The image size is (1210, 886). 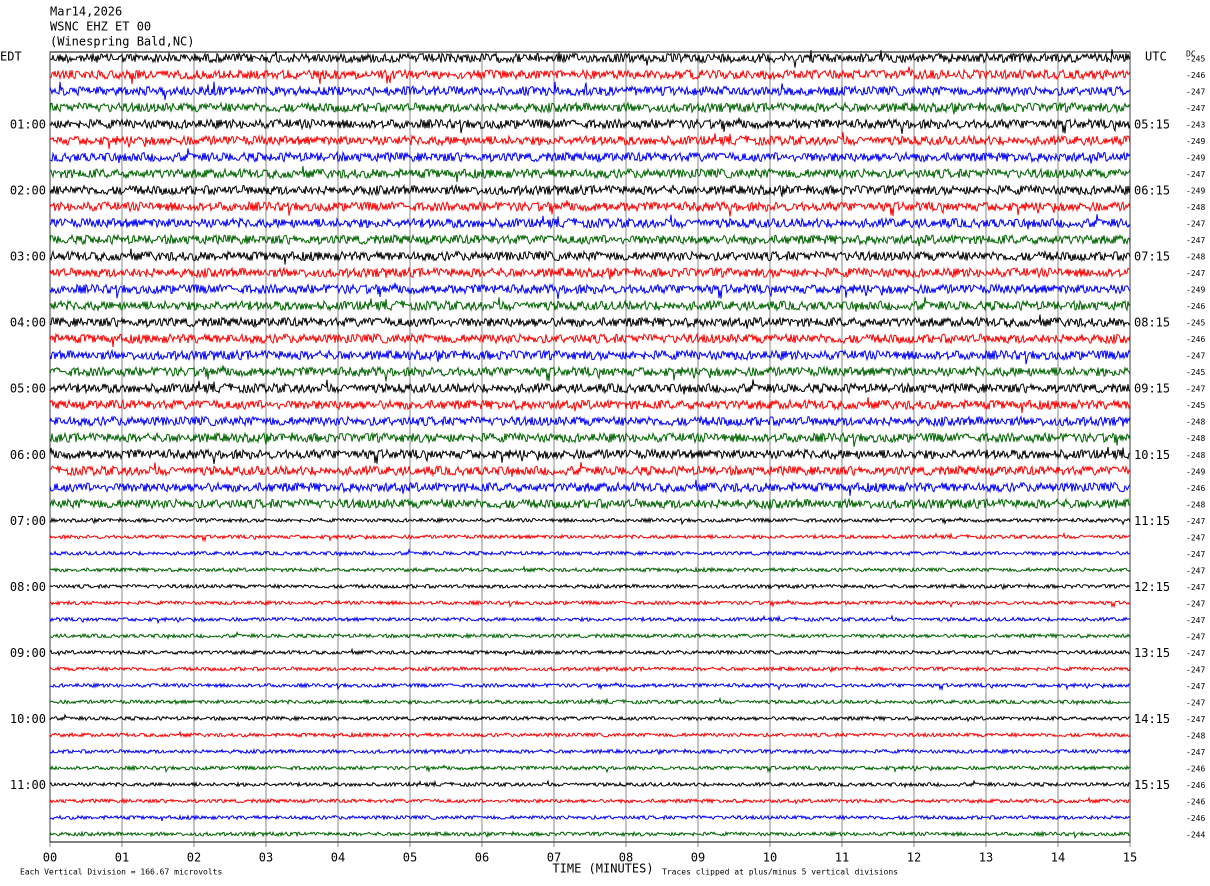 I want to click on x-tick-label: 08, so click(x=626, y=858).